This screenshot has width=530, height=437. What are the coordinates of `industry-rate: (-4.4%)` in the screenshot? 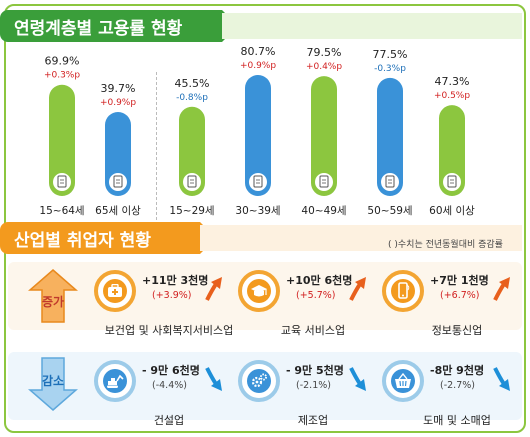 It's located at (169, 385).